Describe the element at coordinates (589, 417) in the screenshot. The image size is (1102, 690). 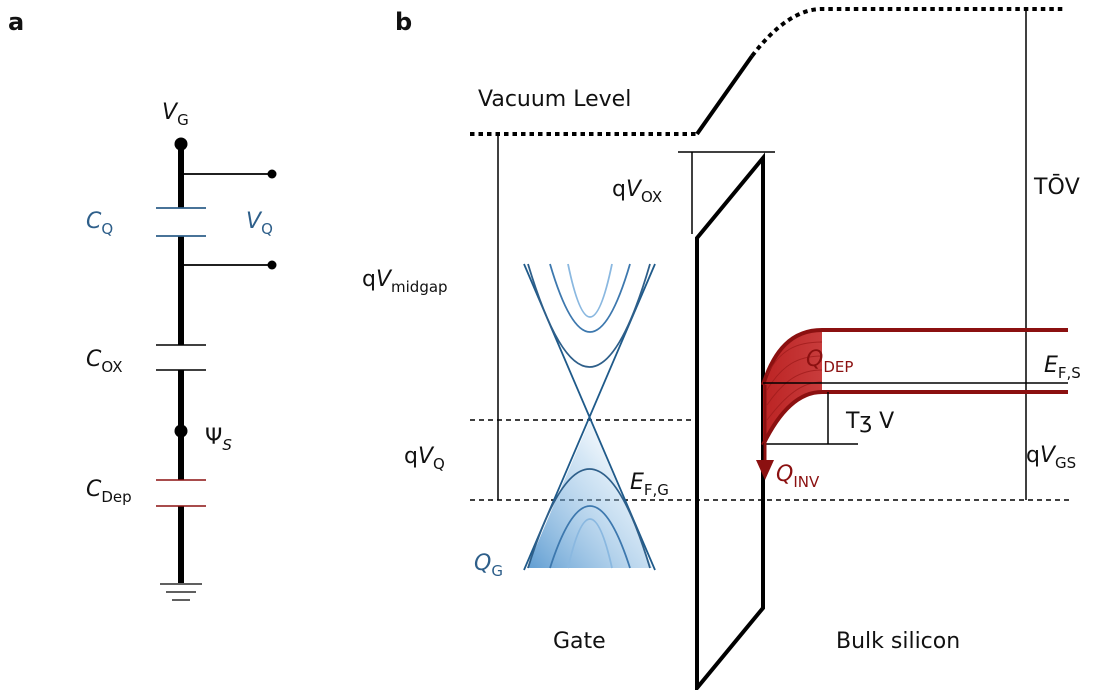
I see `gate-dirac-cone` at that location.